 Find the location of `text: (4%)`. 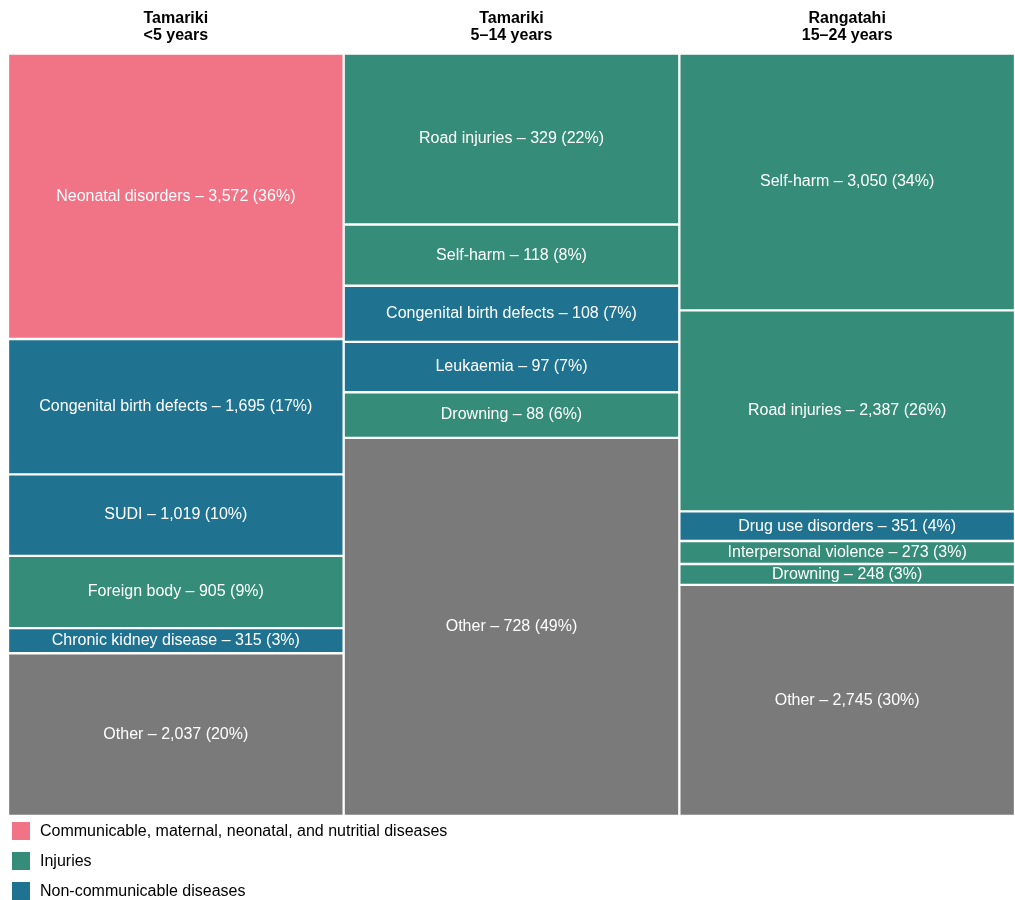

text: (4%) is located at coordinates (939, 525).